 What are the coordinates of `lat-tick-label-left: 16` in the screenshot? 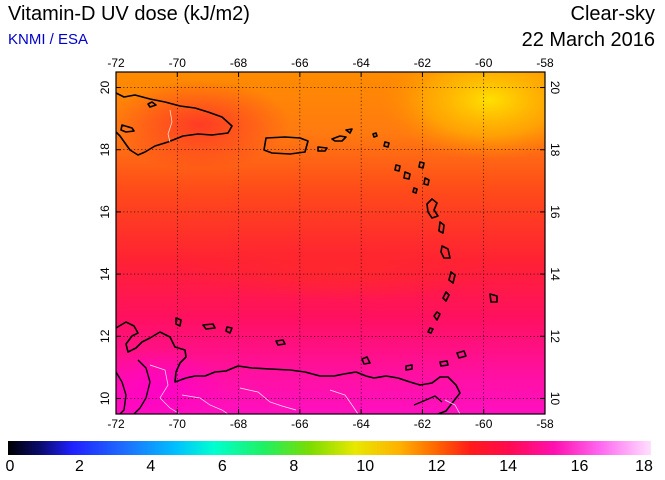 It's located at (105, 212).